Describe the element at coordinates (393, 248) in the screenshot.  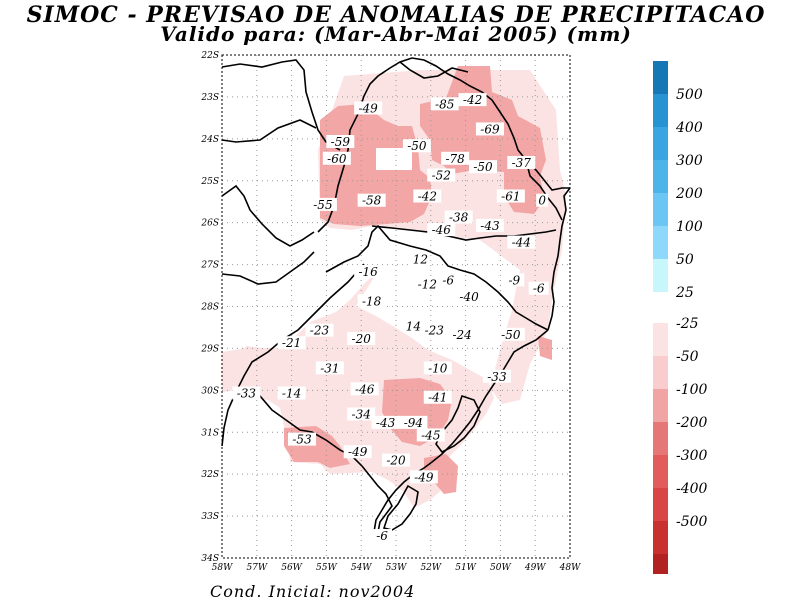
I see `border-uruguay-river` at that location.